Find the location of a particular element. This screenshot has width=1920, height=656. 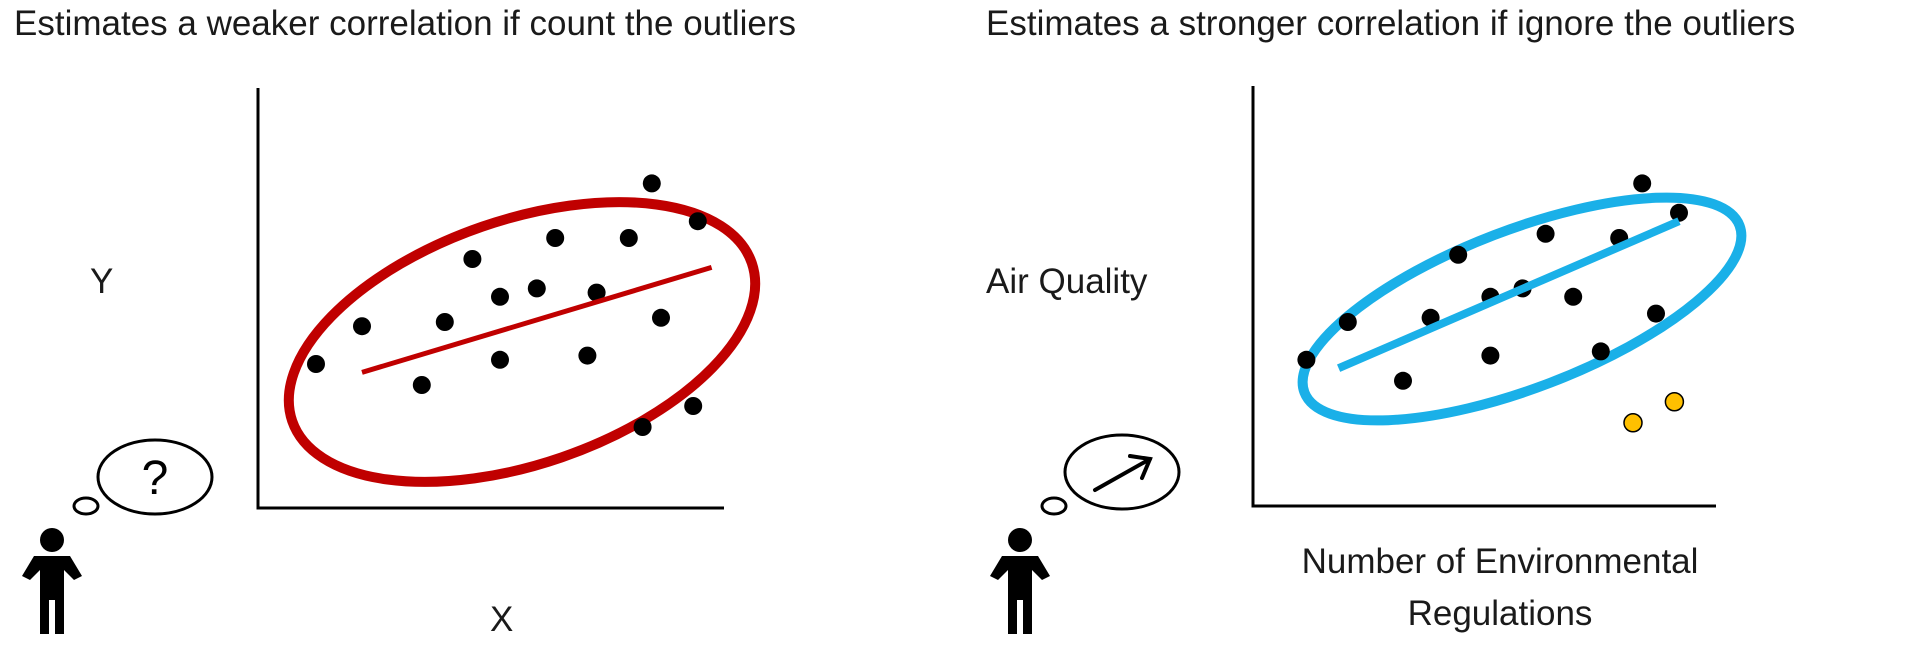

question-mark-icon: ? is located at coordinates (155, 478).